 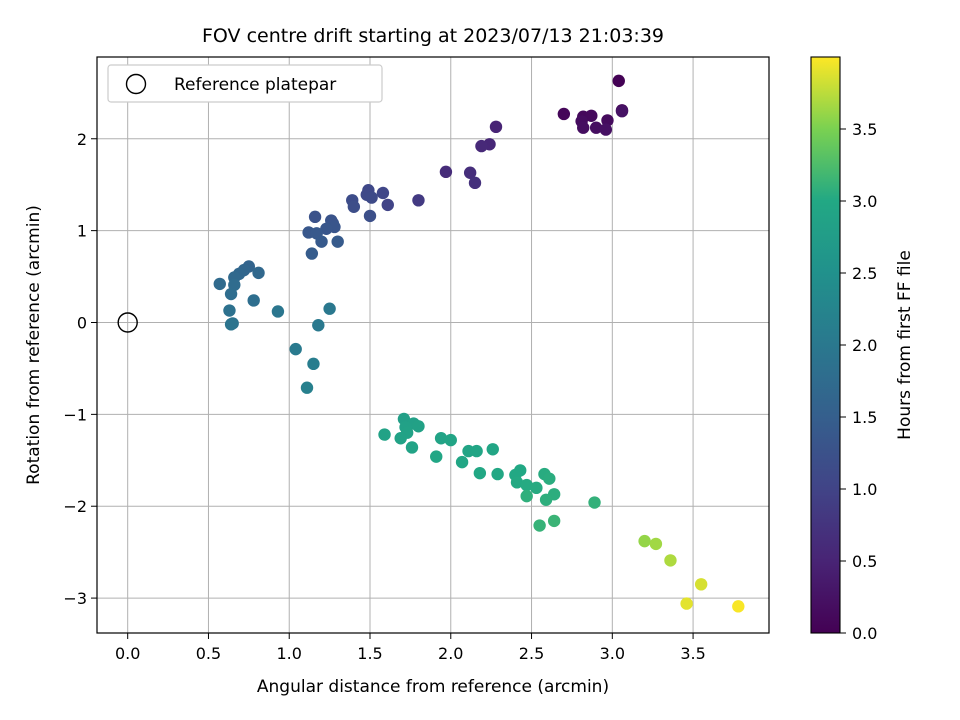 I want to click on y-tick-label: −3, so click(x=75, y=598).